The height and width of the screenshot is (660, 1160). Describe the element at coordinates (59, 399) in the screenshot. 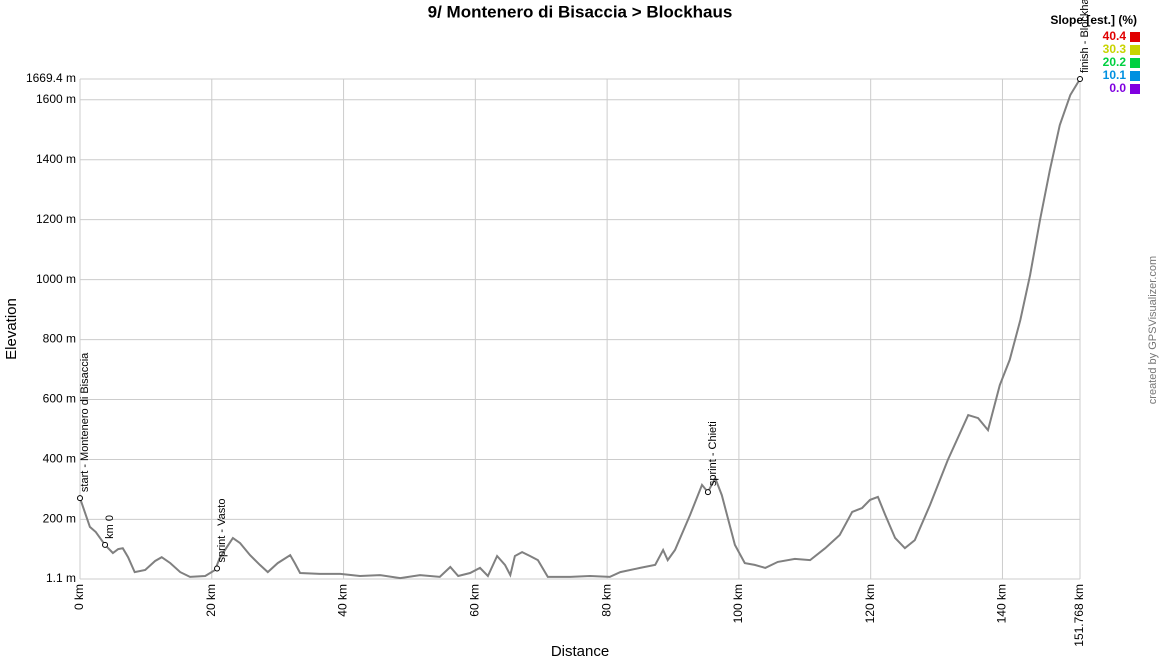

I see `y-tick-label: 600 m` at that location.